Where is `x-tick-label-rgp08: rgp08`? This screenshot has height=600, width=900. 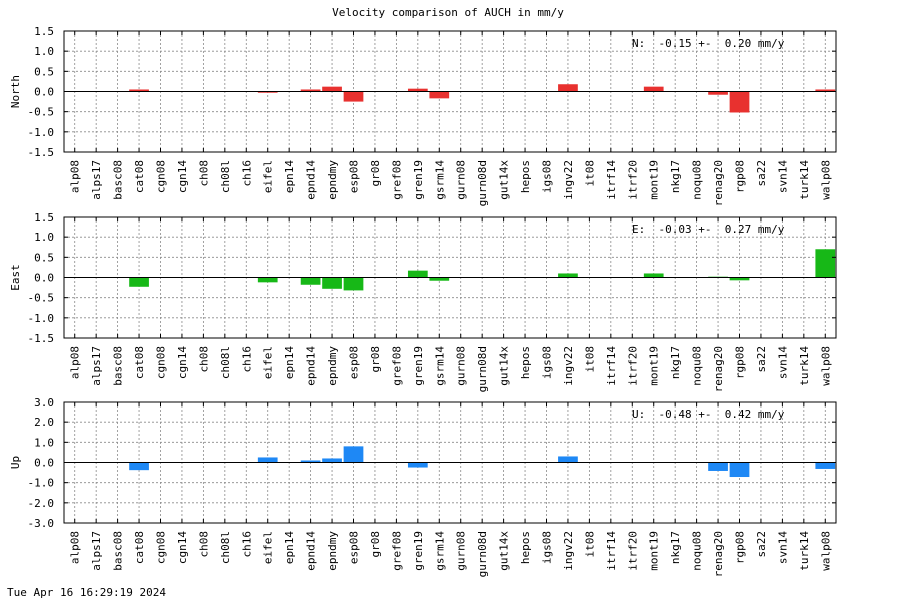 x-tick-label-rgp08: rgp08 is located at coordinates (740, 362).